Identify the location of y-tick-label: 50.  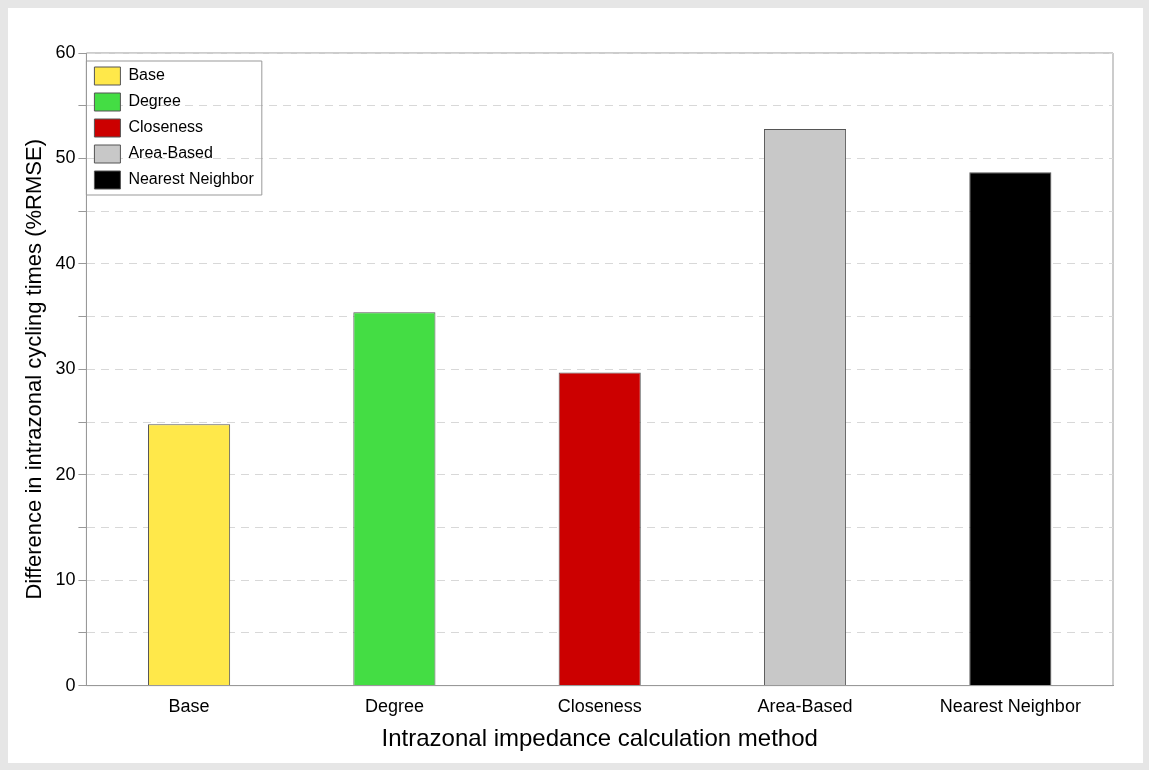
(65, 157).